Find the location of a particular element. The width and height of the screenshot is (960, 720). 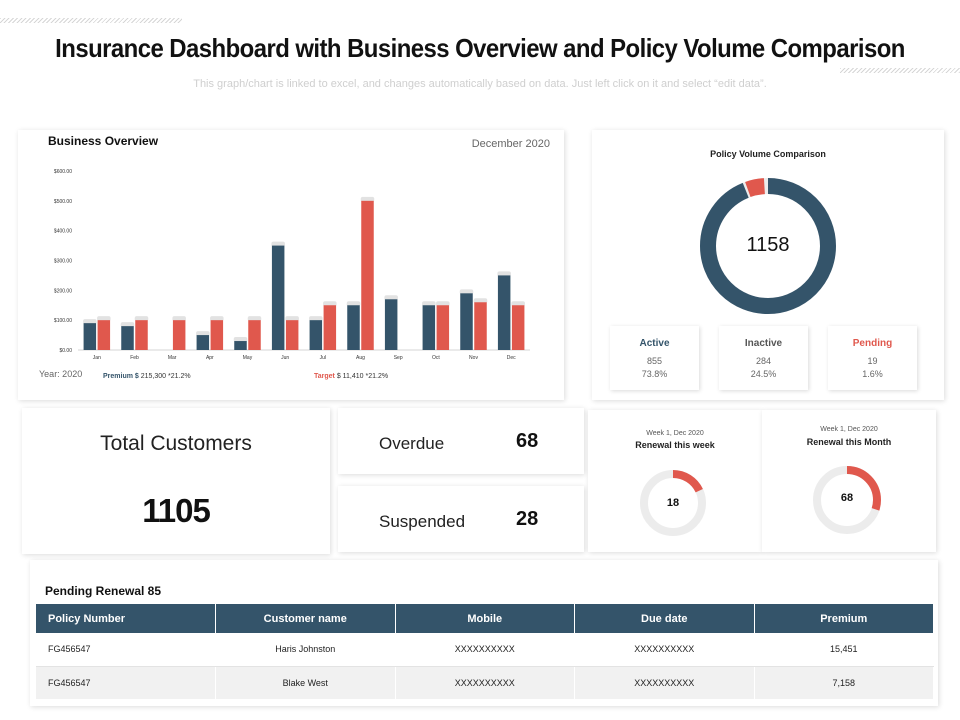

y-tick-label: $600.00 is located at coordinates (63, 172).